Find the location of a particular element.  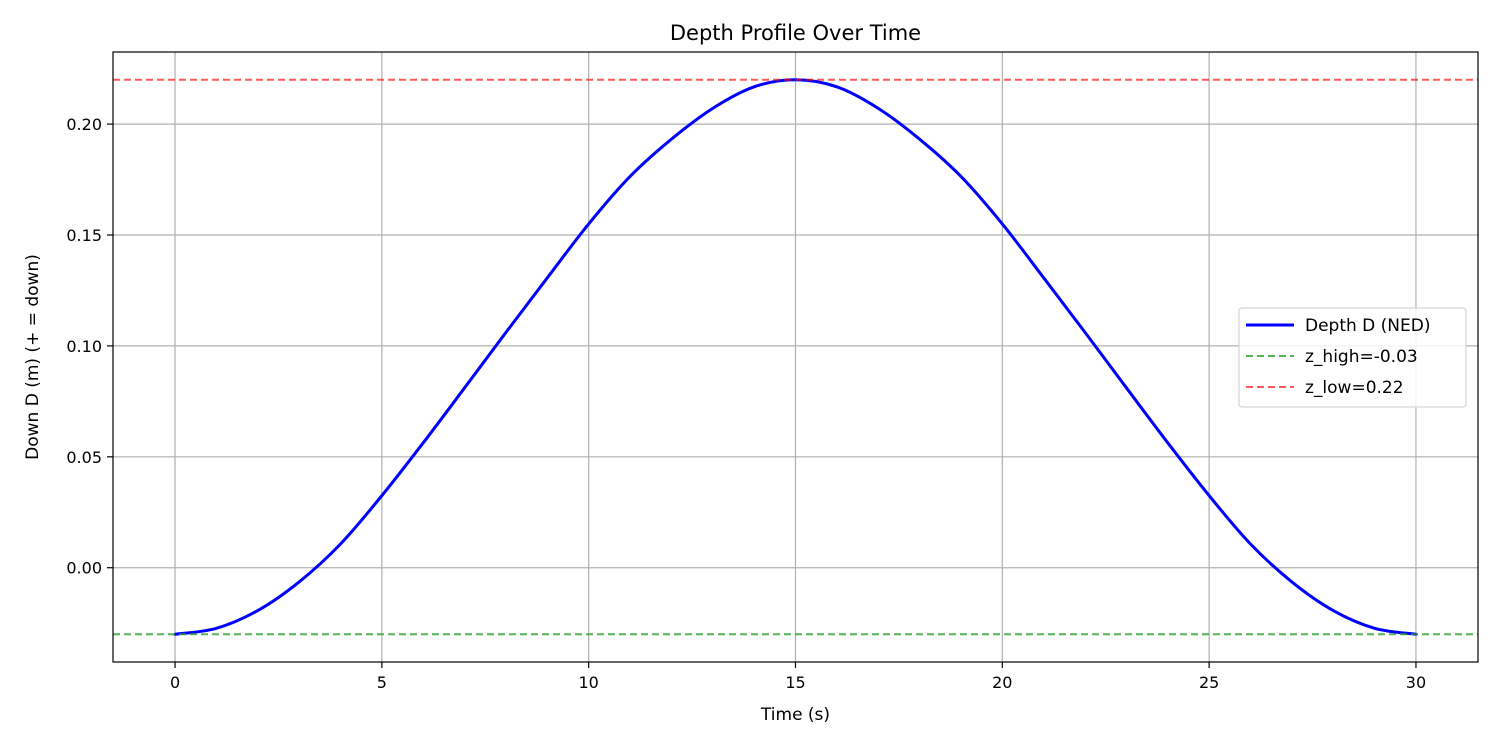

chart-title: Depth Profile Over Time is located at coordinates (795, 33).